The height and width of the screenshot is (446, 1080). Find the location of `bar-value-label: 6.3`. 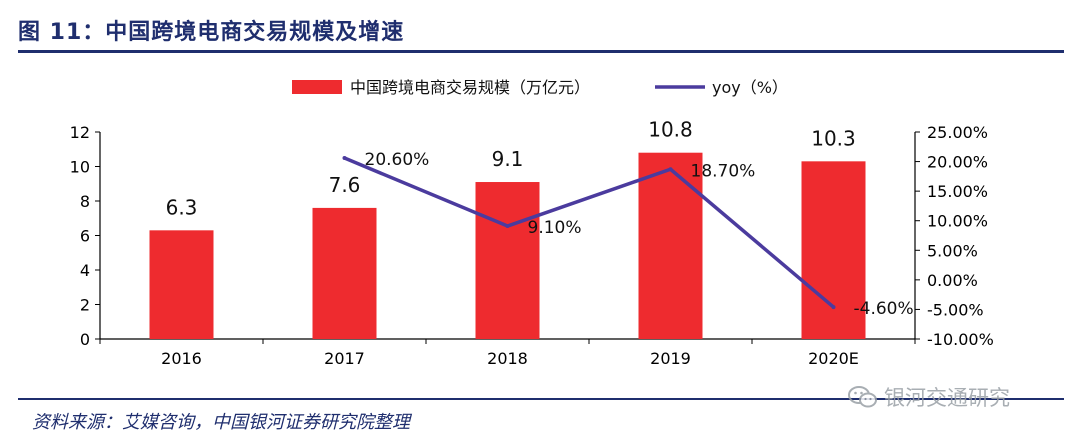

bar-value-label: 6.3 is located at coordinates (182, 207).